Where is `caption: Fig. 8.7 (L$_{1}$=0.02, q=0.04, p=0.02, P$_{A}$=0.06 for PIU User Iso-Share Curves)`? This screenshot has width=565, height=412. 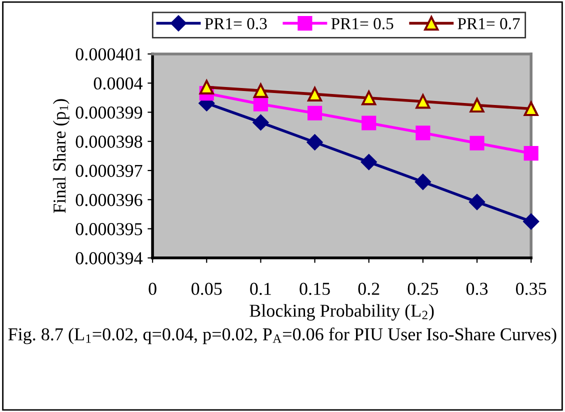
caption: Fig. 8.7 (L$_{1}$=0.02, q=0.04, p=0.02, P$_{A}$=0.06 for PIU User Iso-Share Curves) is located at coordinates (282, 336).